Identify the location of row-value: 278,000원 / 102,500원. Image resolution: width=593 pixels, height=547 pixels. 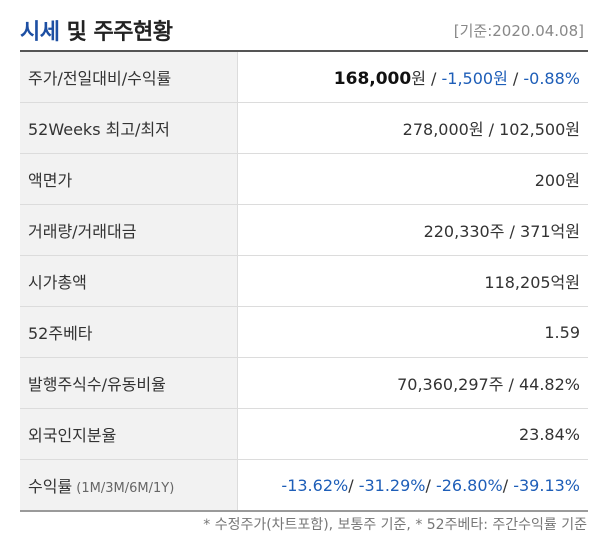
(412, 128).